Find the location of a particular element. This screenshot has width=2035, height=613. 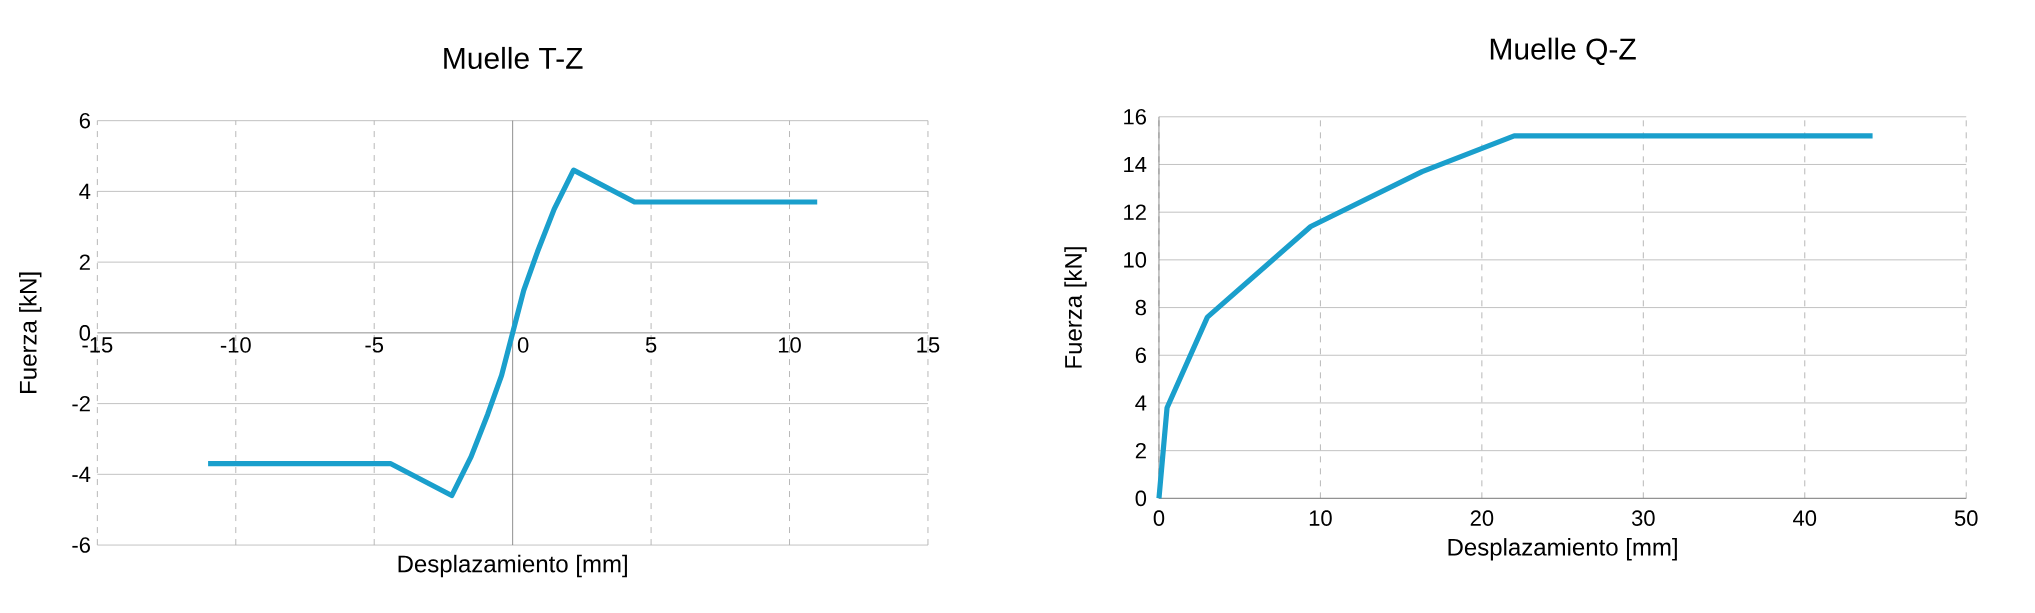

y-tick-label: 16 is located at coordinates (1135, 117).